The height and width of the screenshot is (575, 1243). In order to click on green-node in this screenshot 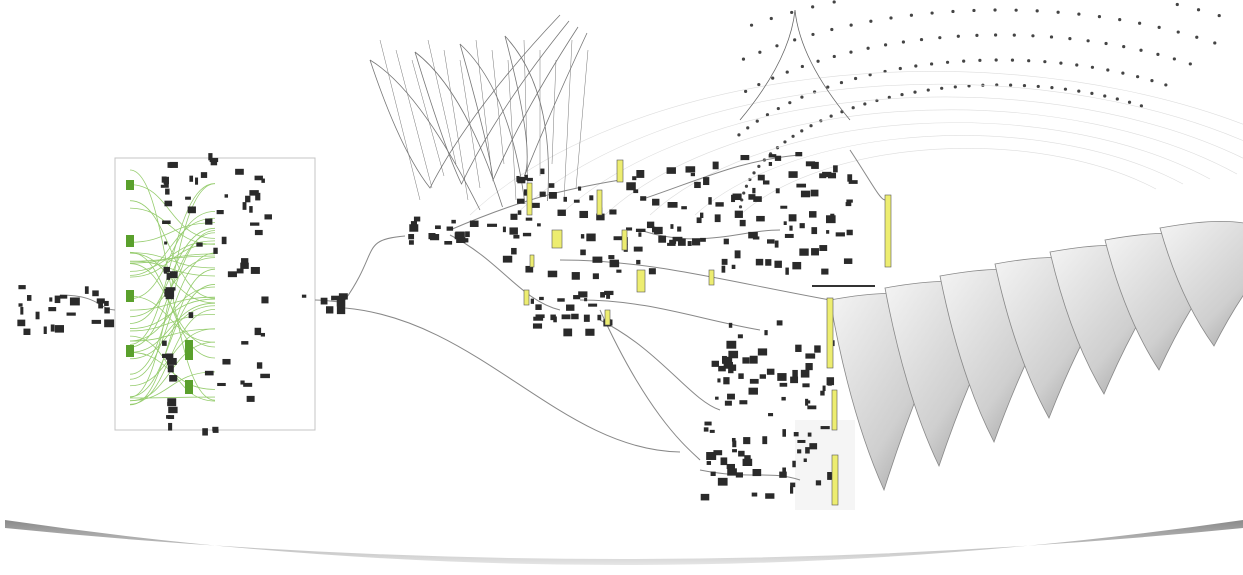, I will do `click(130, 241)`.